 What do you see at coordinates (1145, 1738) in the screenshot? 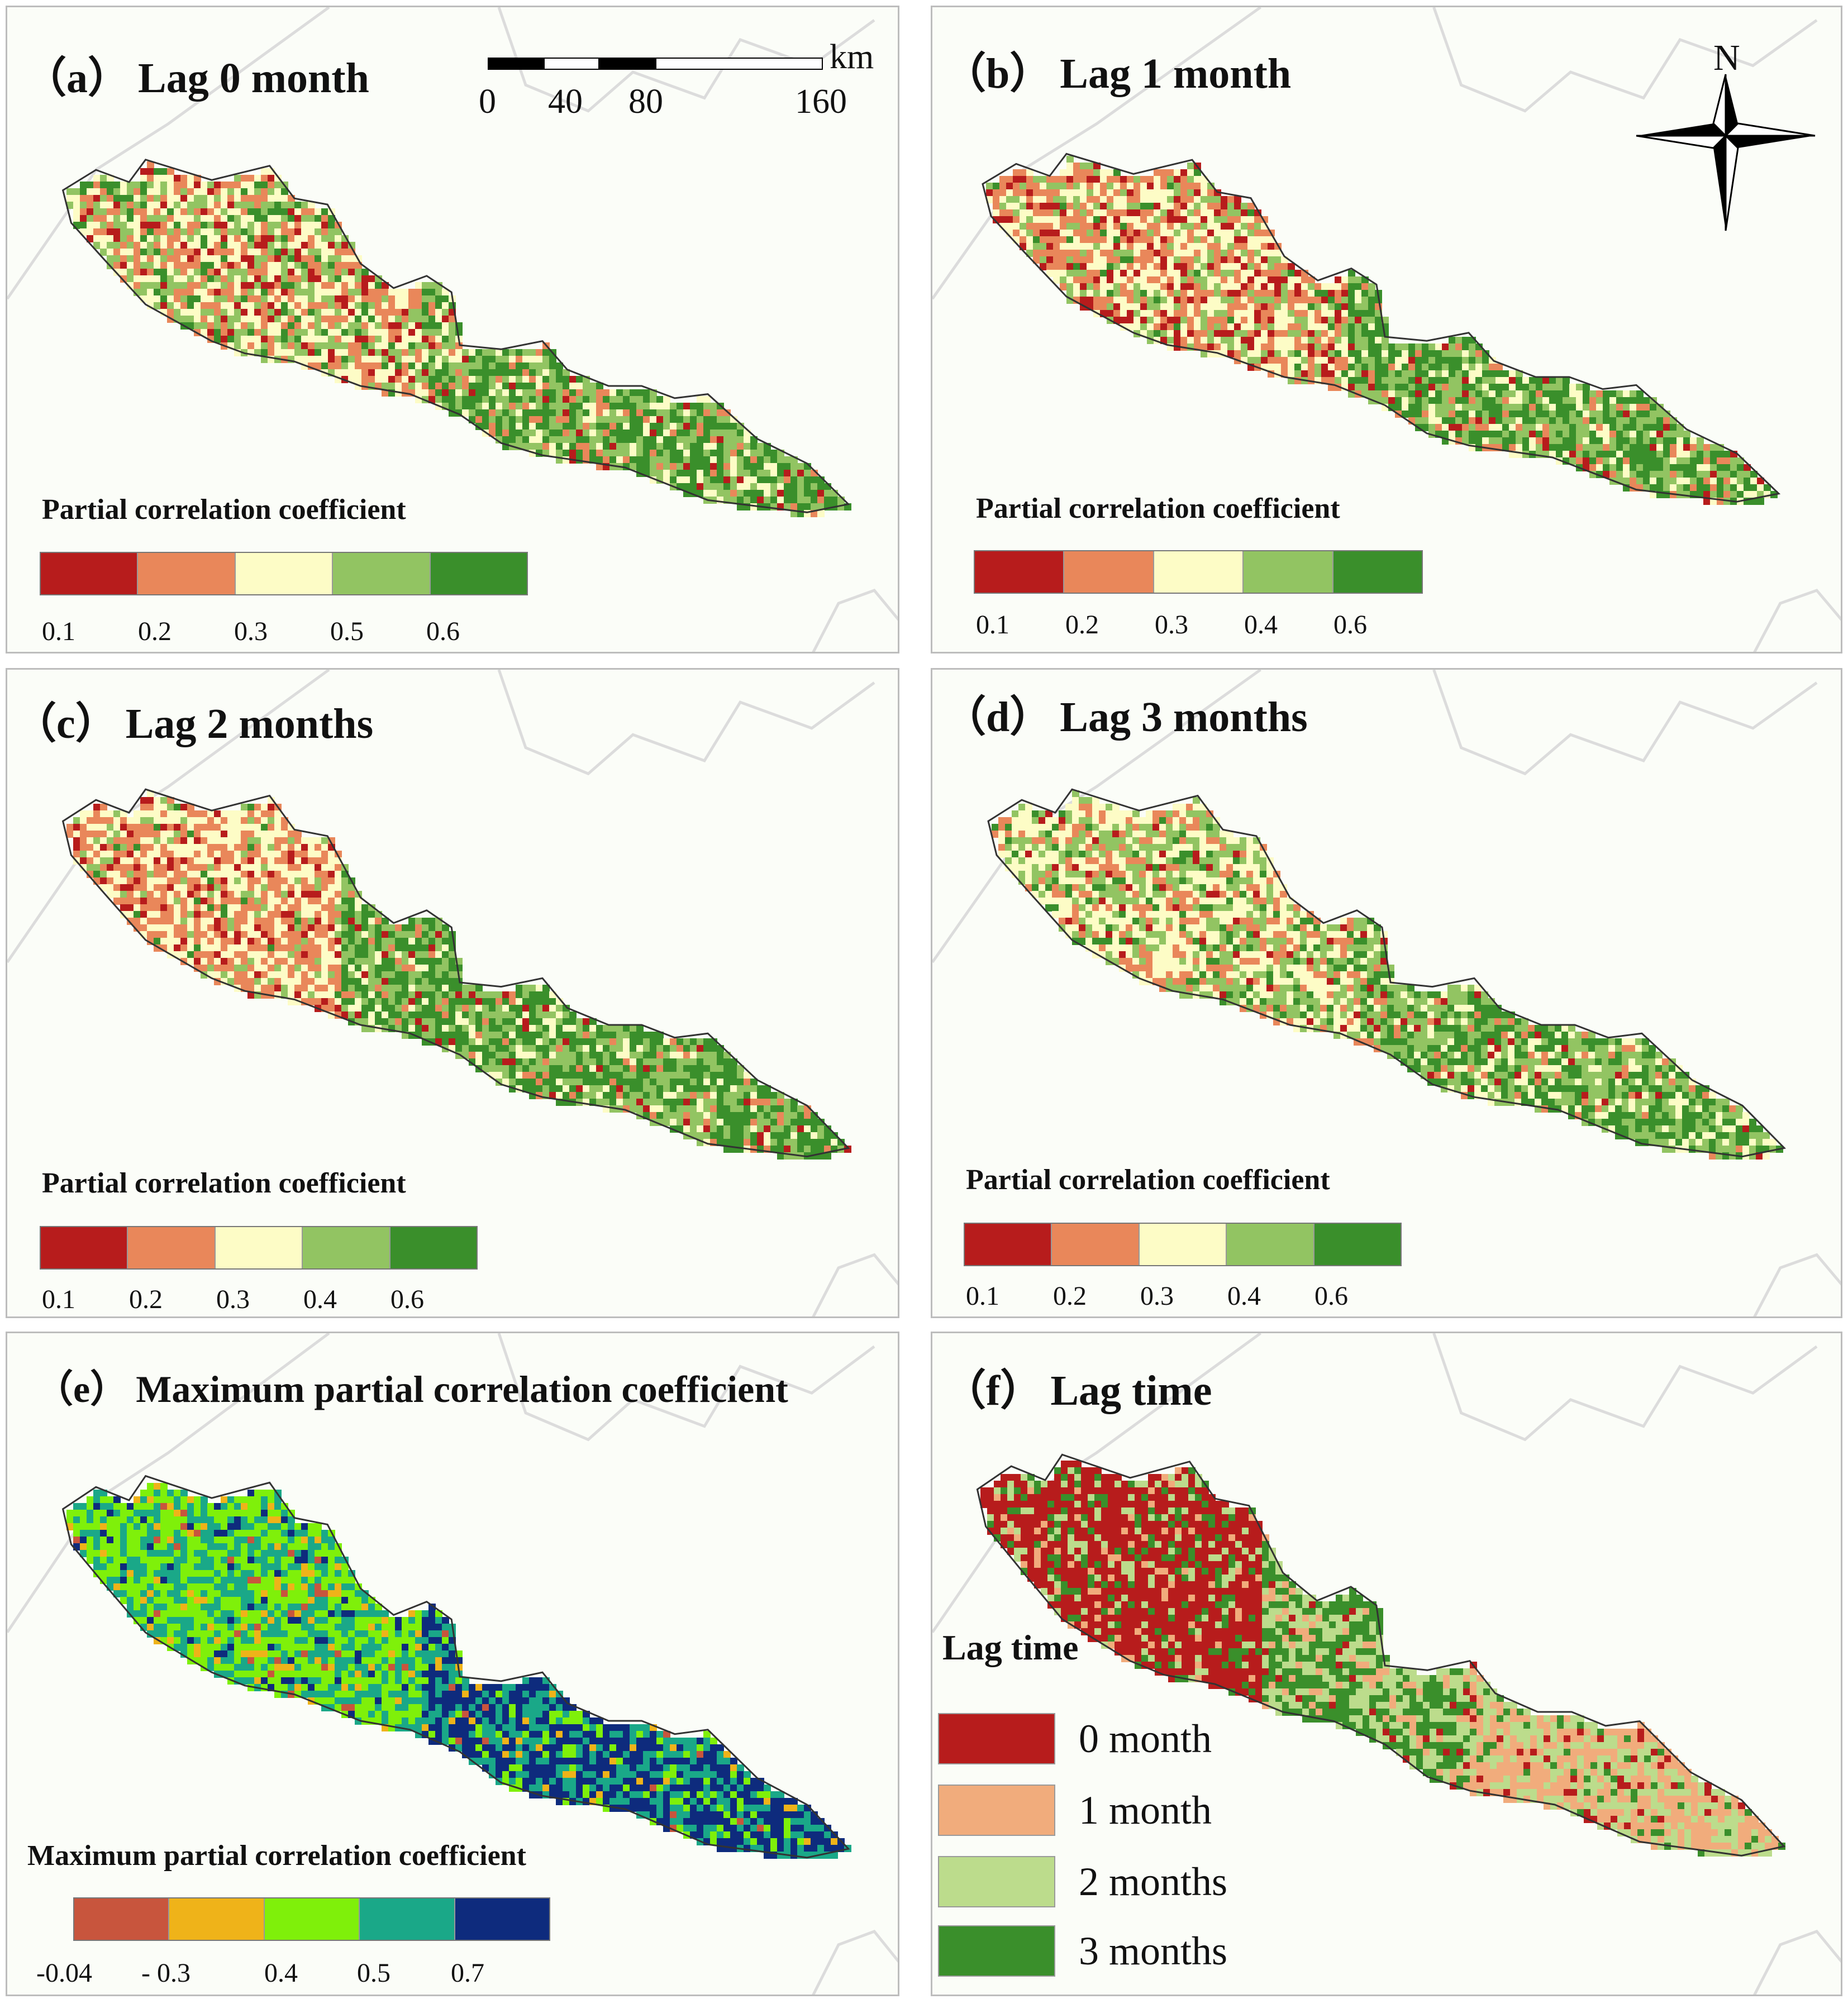
I see `legend-item-label: 0 month` at bounding box center [1145, 1738].